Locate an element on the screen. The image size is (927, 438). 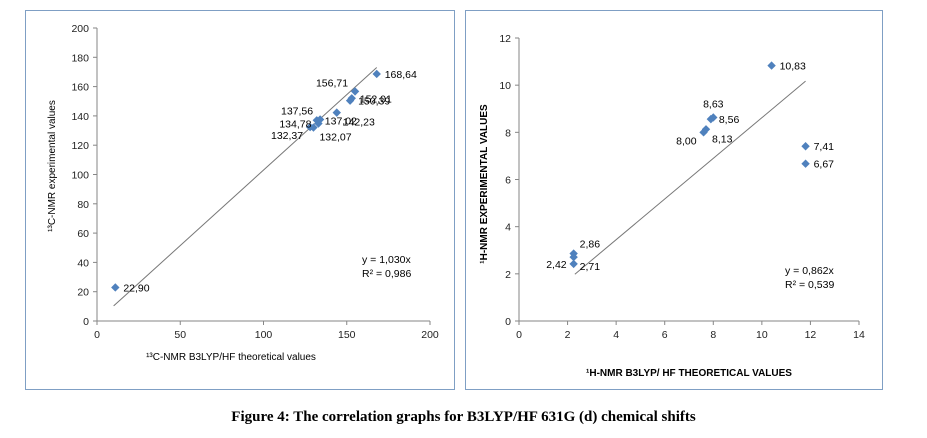
h1-y-tick-label: 0 is located at coordinates (508, 322).